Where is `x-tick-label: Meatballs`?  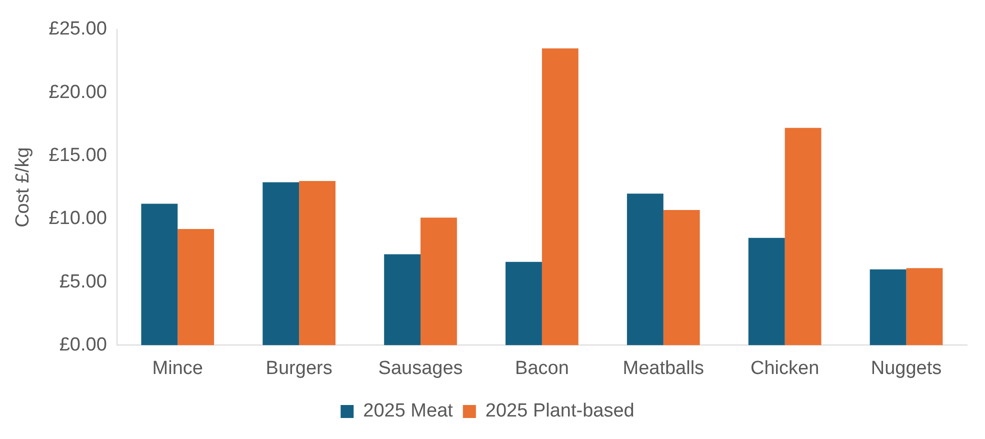
x-tick-label: Meatballs is located at coordinates (663, 368).